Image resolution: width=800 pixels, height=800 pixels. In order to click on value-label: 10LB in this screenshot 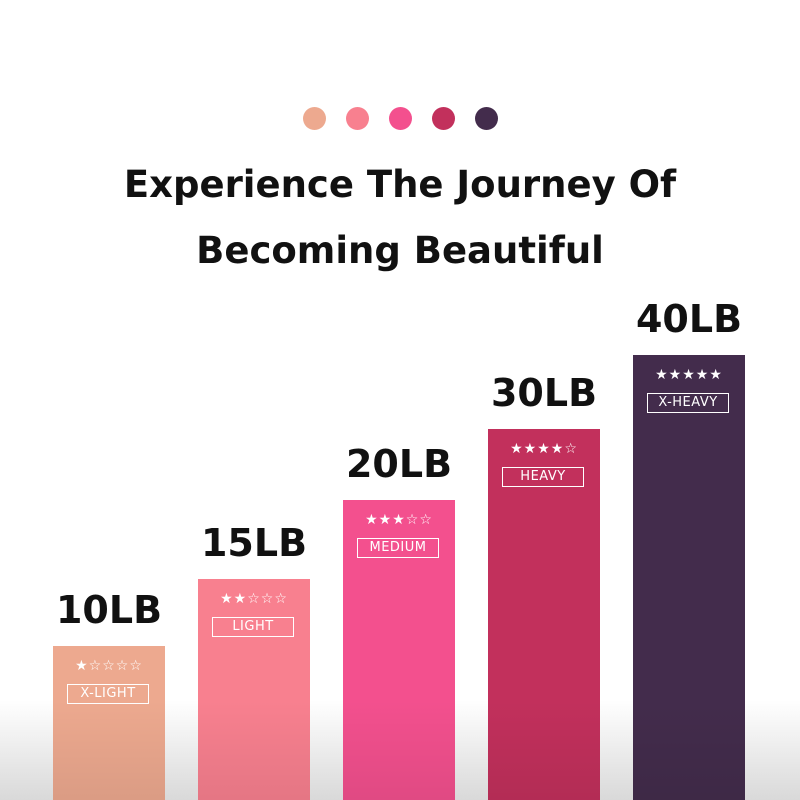, I will do `click(109, 610)`.